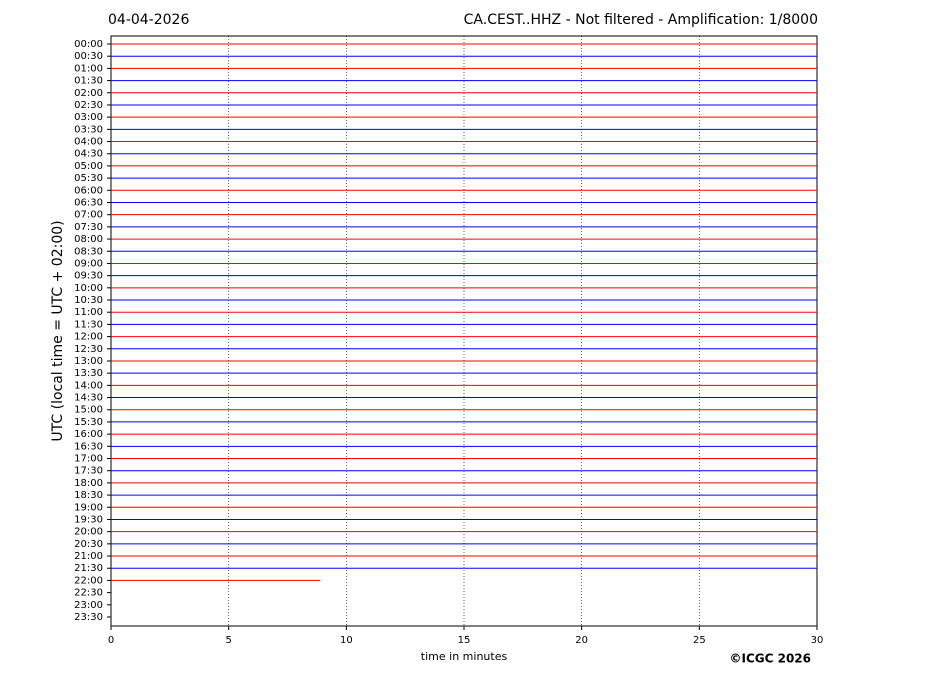  Describe the element at coordinates (148, 20) in the screenshot. I see `chart-date: 04-04-2026` at that location.